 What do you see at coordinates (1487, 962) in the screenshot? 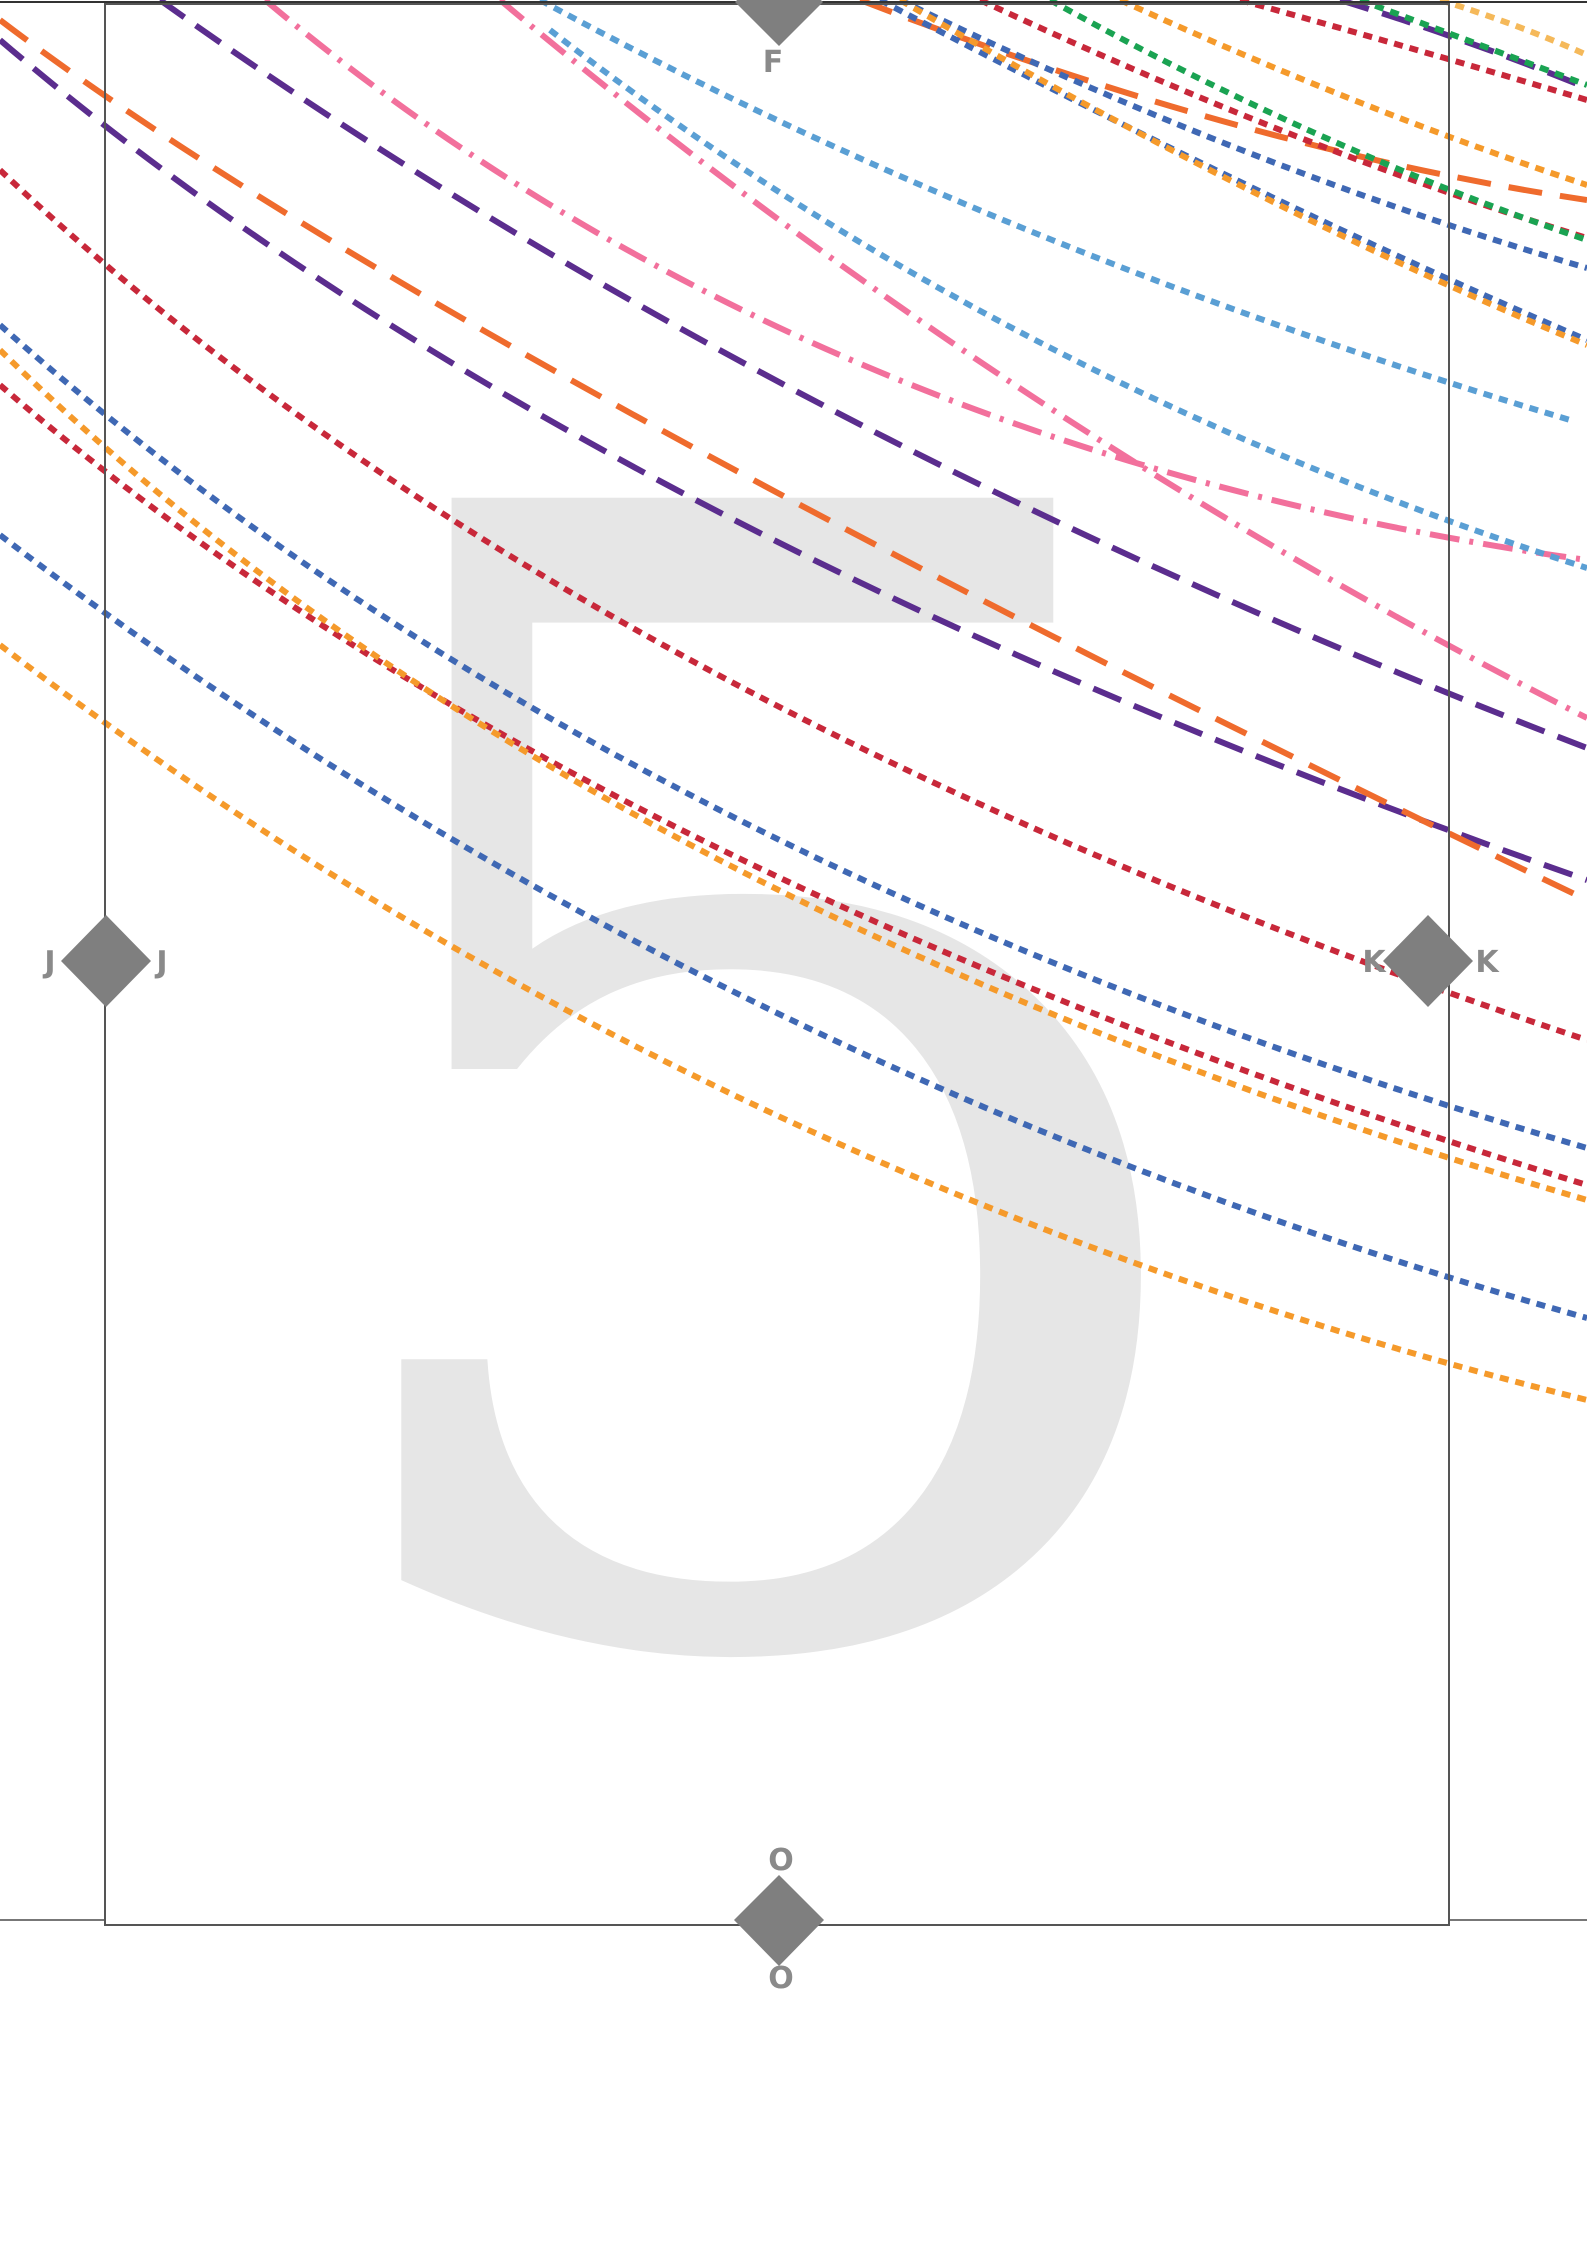
I see `marker-k-label-right: K` at bounding box center [1487, 962].